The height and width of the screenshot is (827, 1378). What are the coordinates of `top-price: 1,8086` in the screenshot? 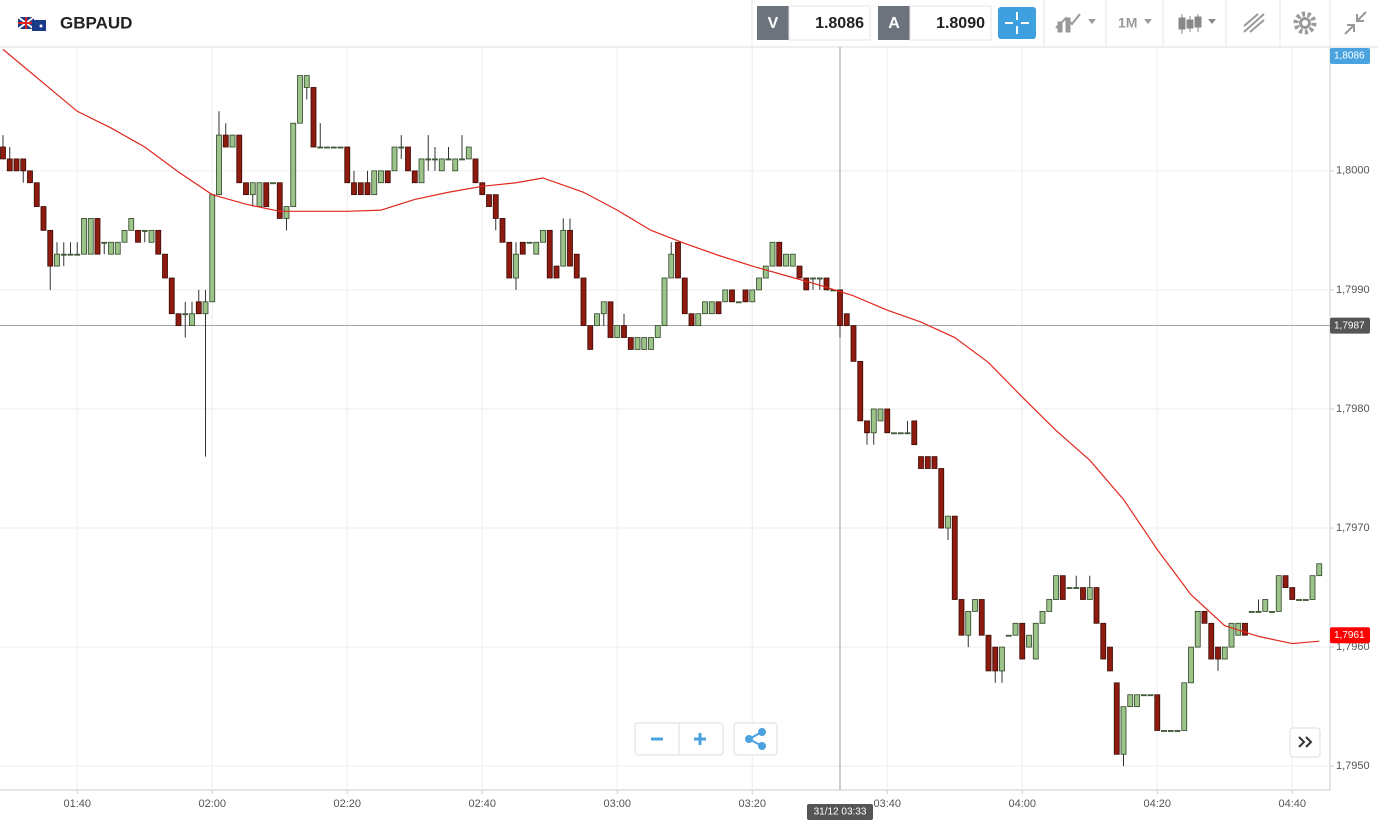 It's located at (1349, 56).